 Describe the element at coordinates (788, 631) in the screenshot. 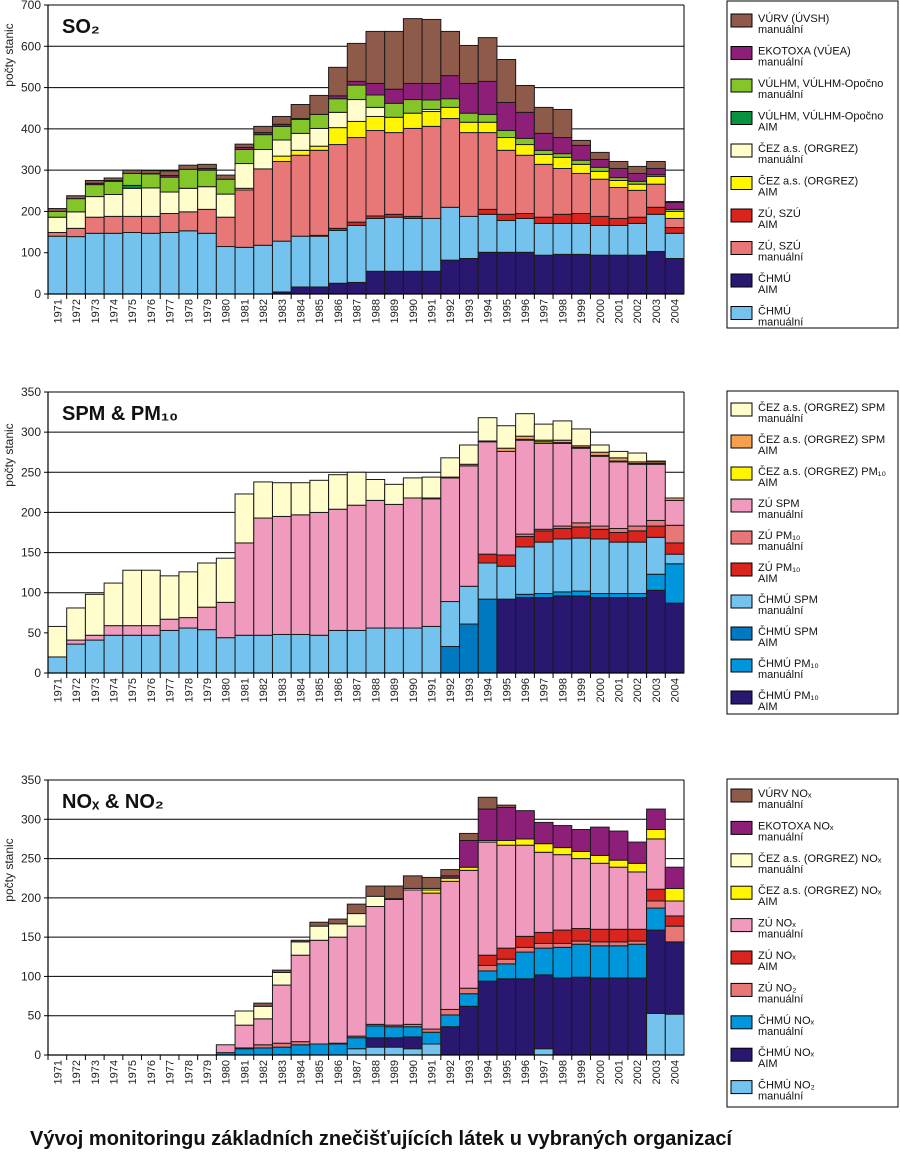

I see `legend-label: ČHMÚ SPM` at that location.